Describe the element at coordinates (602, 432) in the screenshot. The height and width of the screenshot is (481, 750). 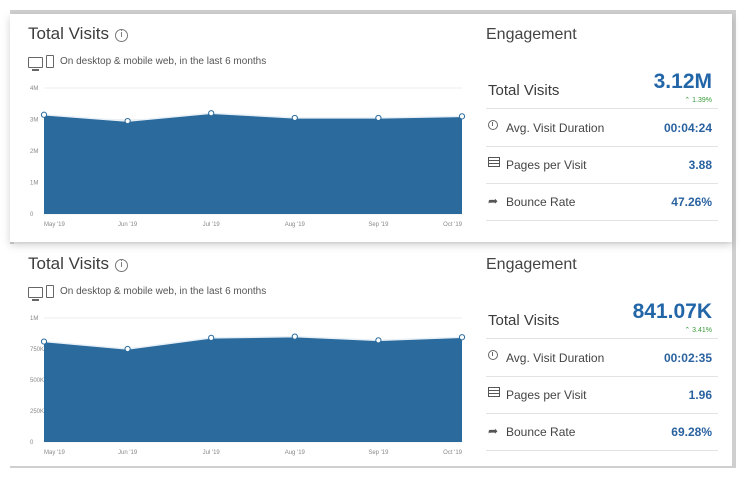
I see `bounce-rate-row: ➦ Bounce Rate 69.28%` at that location.